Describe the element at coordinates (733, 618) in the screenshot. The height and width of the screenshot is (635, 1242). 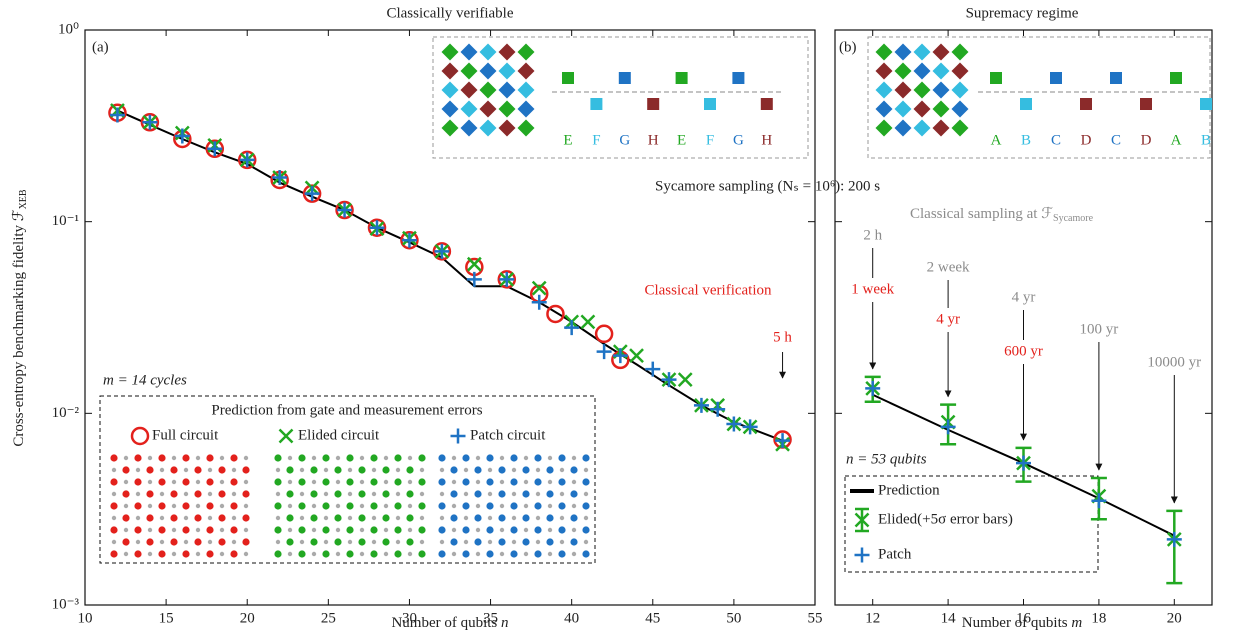
I see `x-tick-label: 50` at that location.